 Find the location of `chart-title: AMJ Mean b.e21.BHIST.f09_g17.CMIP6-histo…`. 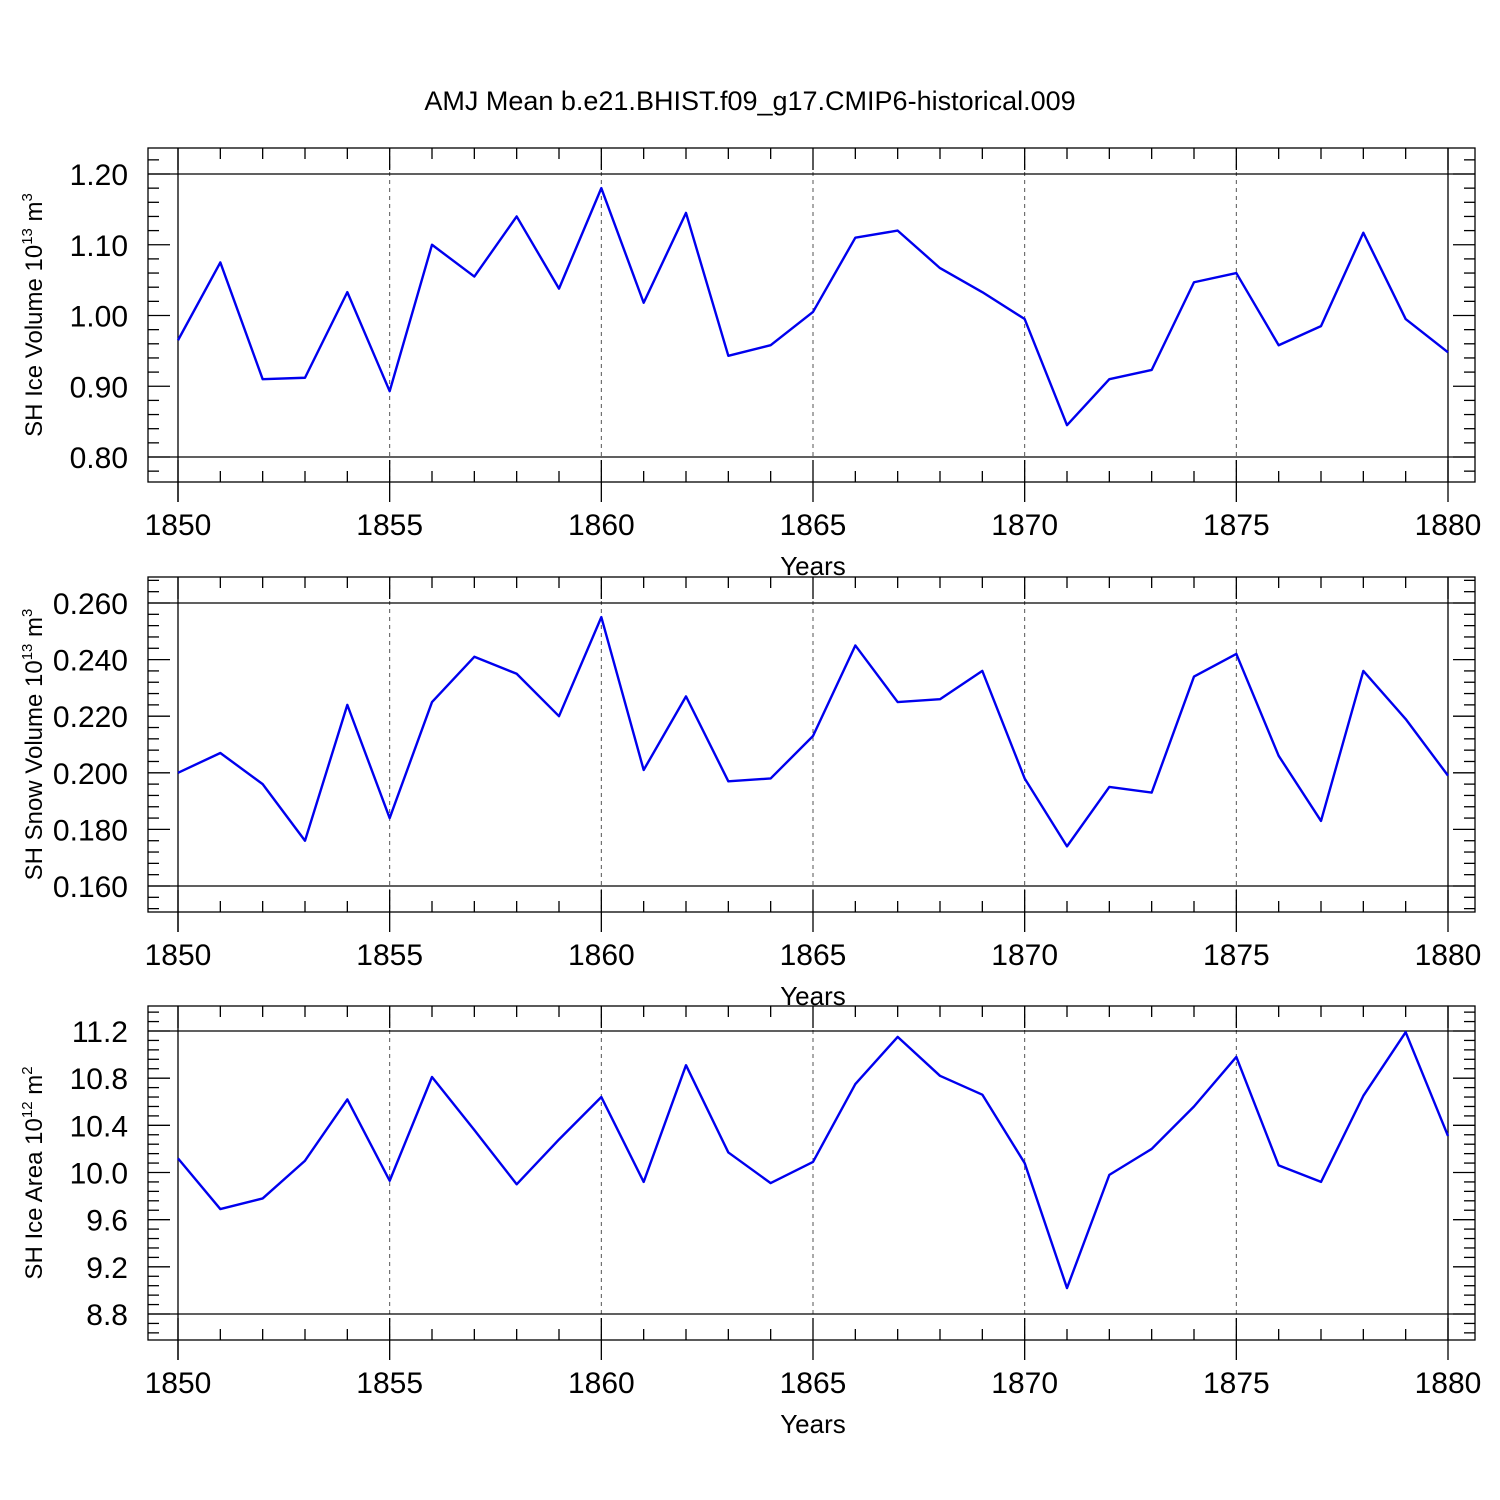

chart-title: AMJ Mean b.e21.BHIST.f09_g17.CMIP6-histo… is located at coordinates (749, 101).